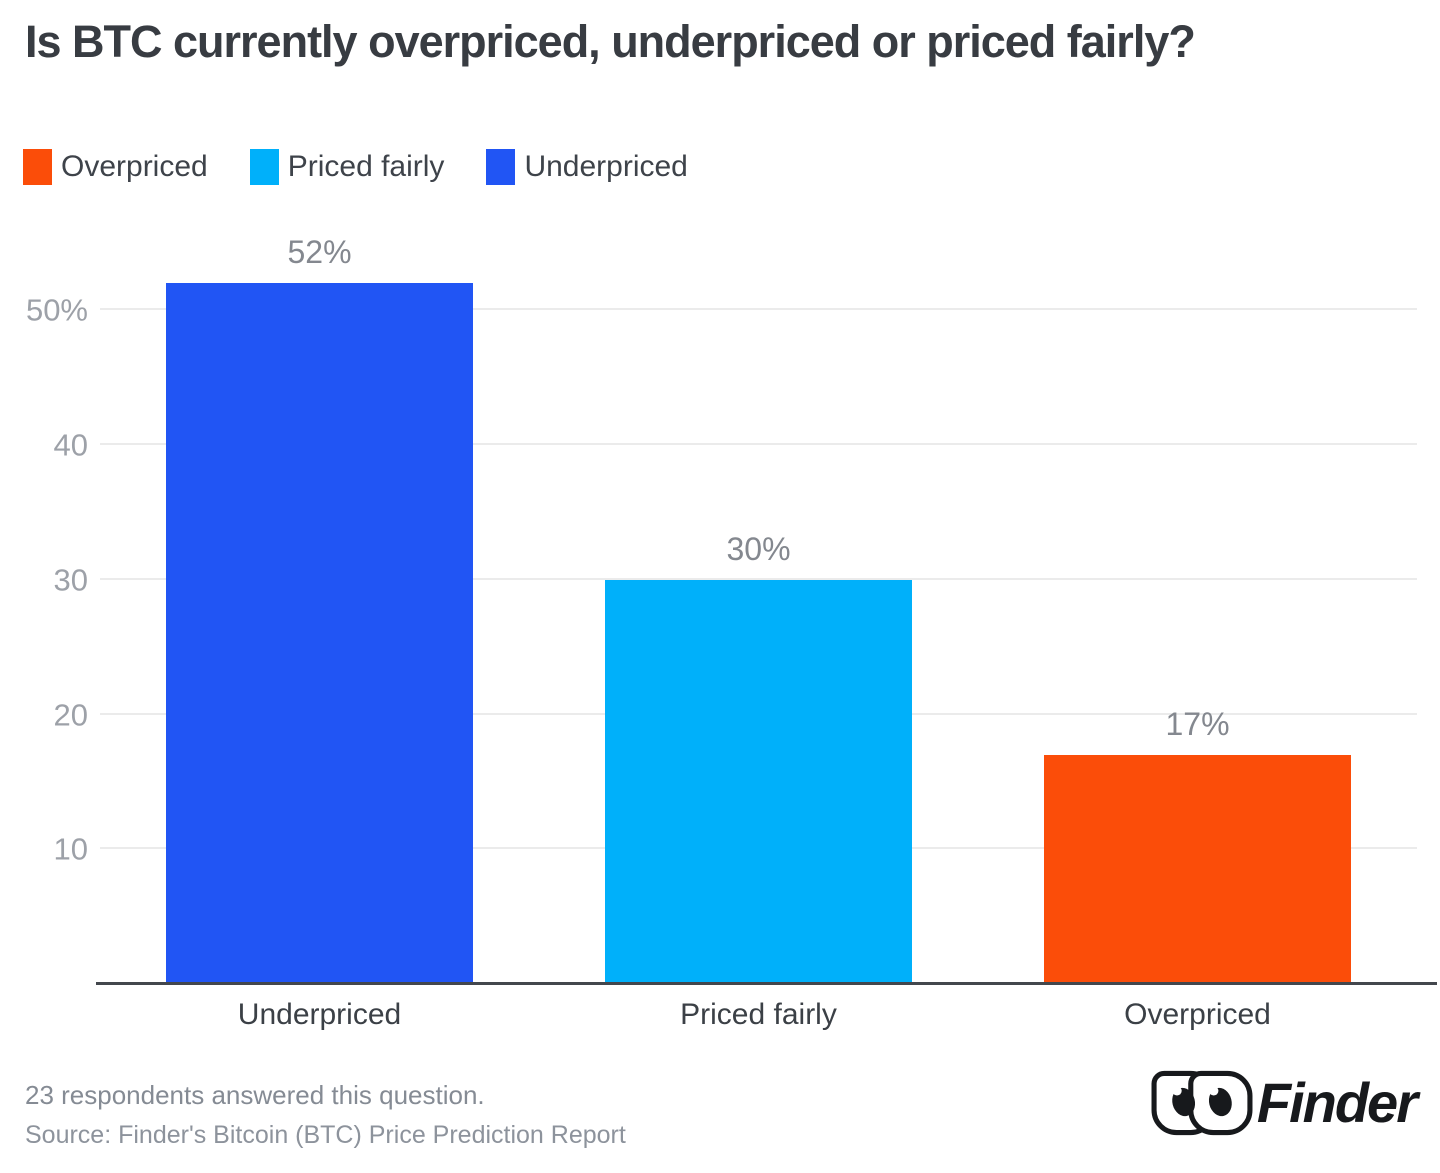 The height and width of the screenshot is (1173, 1440). What do you see at coordinates (758, 781) in the screenshot?
I see `bar-priced-fairly` at bounding box center [758, 781].